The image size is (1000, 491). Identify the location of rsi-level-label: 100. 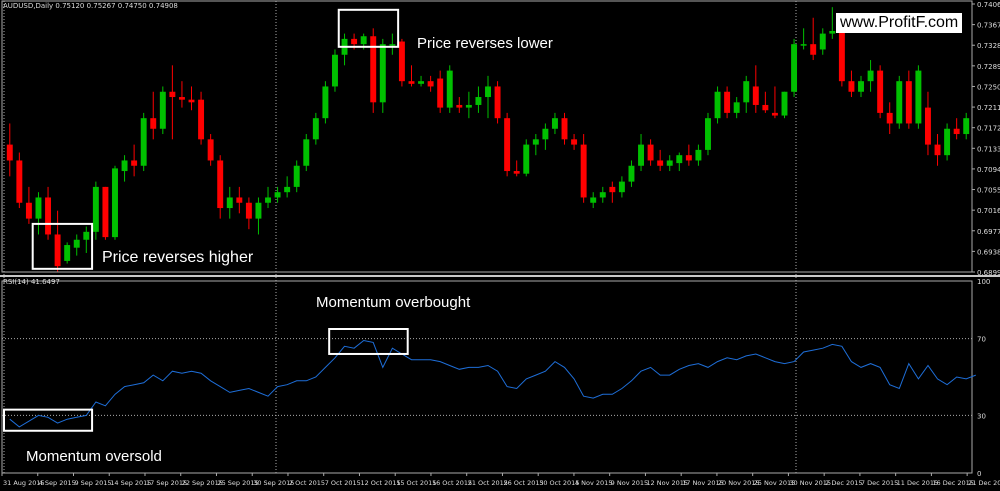
(983, 282).